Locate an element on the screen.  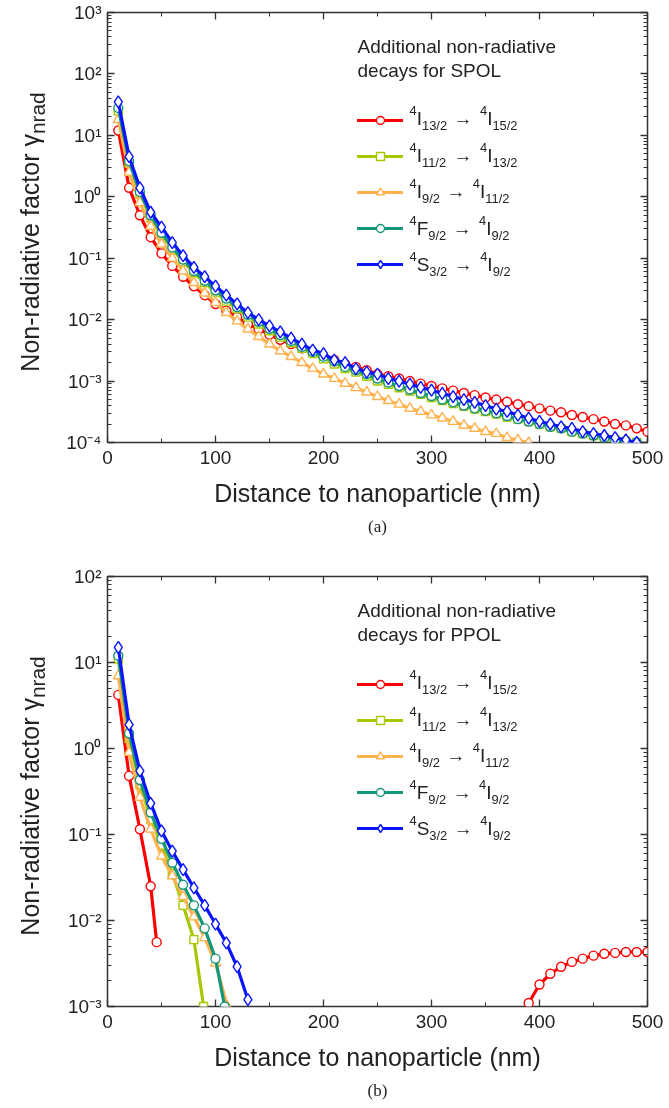
legend-title: Additional non-radiative decays for PPOL is located at coordinates (457, 622).